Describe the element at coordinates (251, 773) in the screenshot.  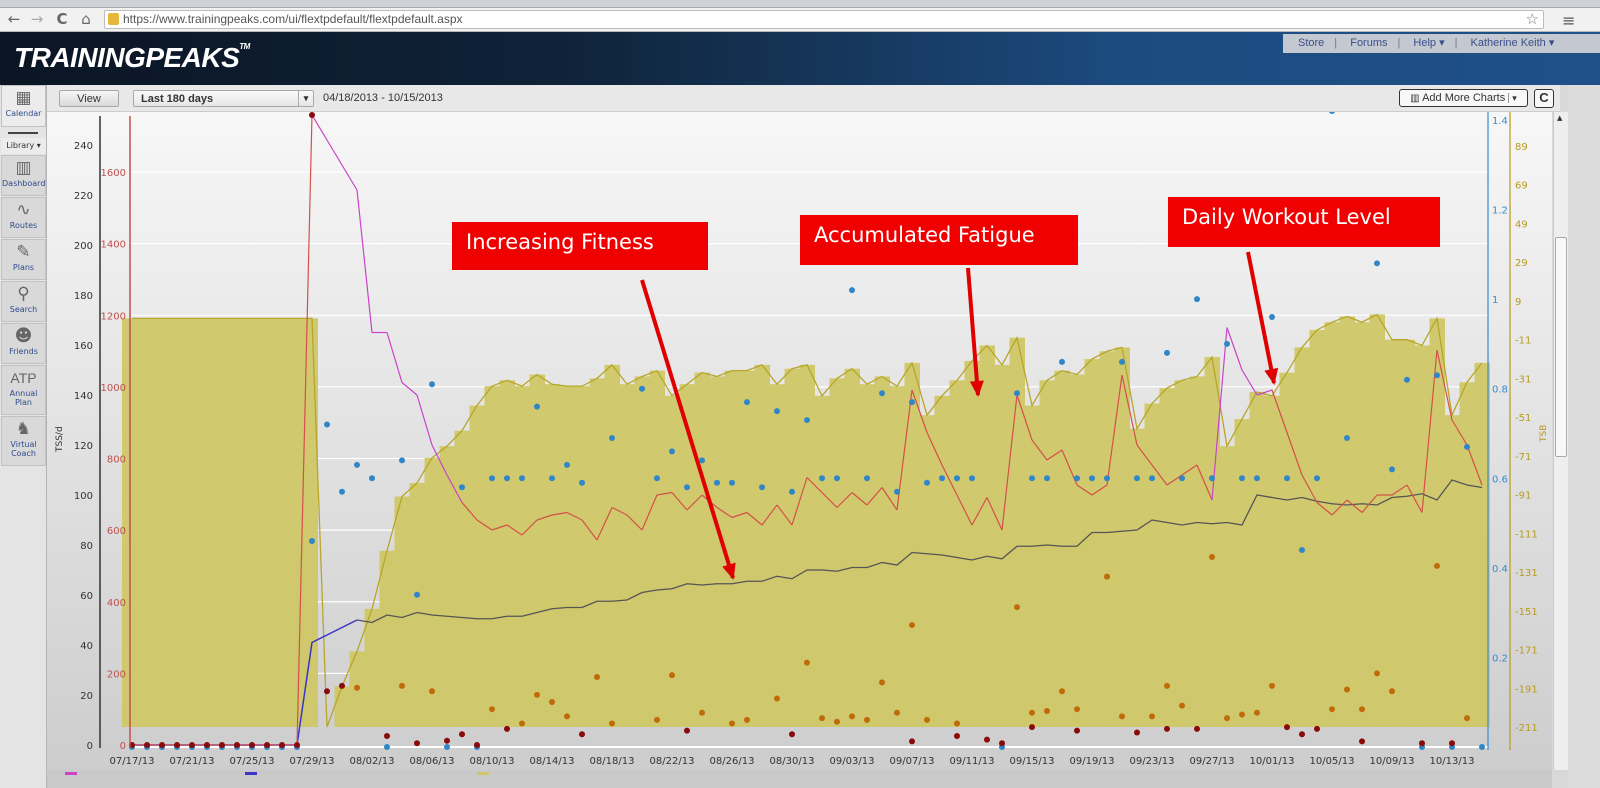
I see `legend-swatch` at that location.